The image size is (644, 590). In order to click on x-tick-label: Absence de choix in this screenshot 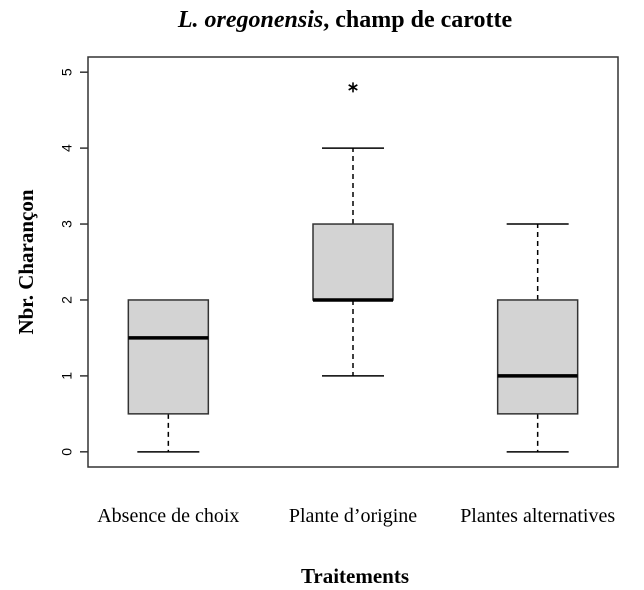, I will do `click(168, 516)`.